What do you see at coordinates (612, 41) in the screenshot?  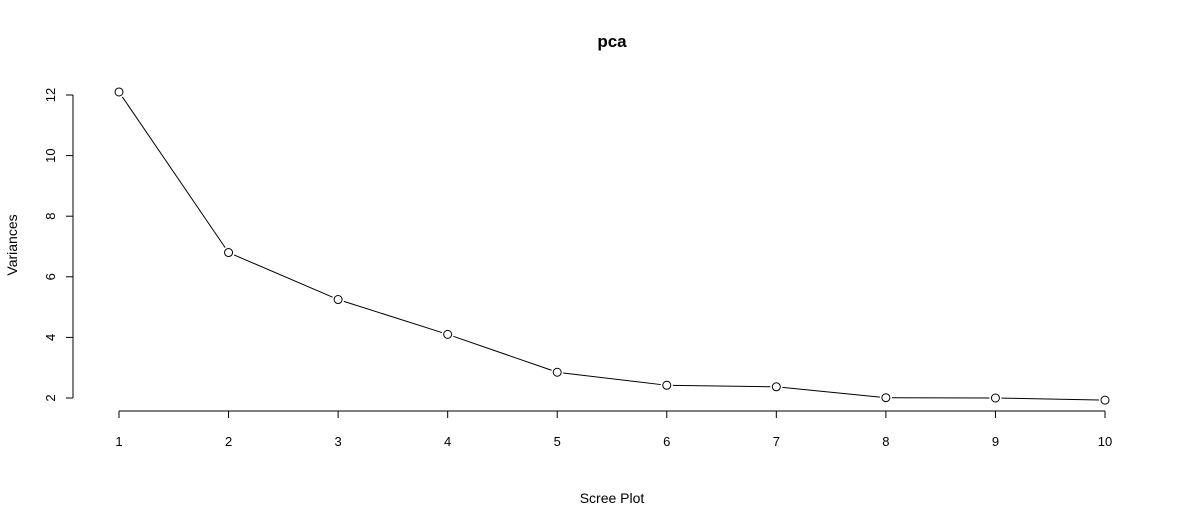 I see `chart-title: pca` at bounding box center [612, 41].